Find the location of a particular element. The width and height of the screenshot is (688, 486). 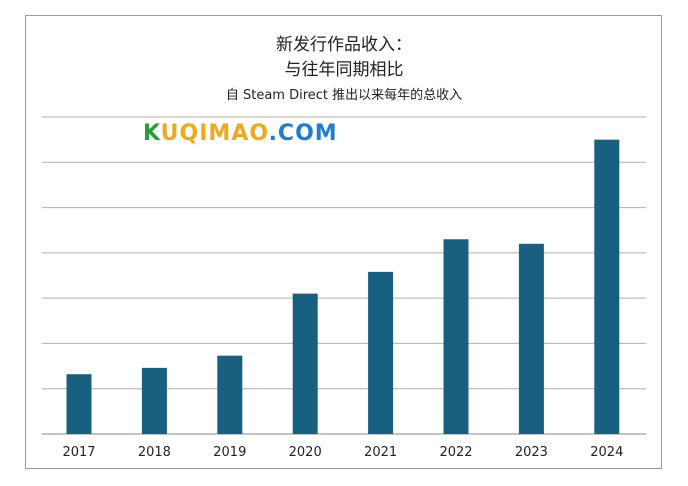

bar-2018 is located at coordinates (154, 400).